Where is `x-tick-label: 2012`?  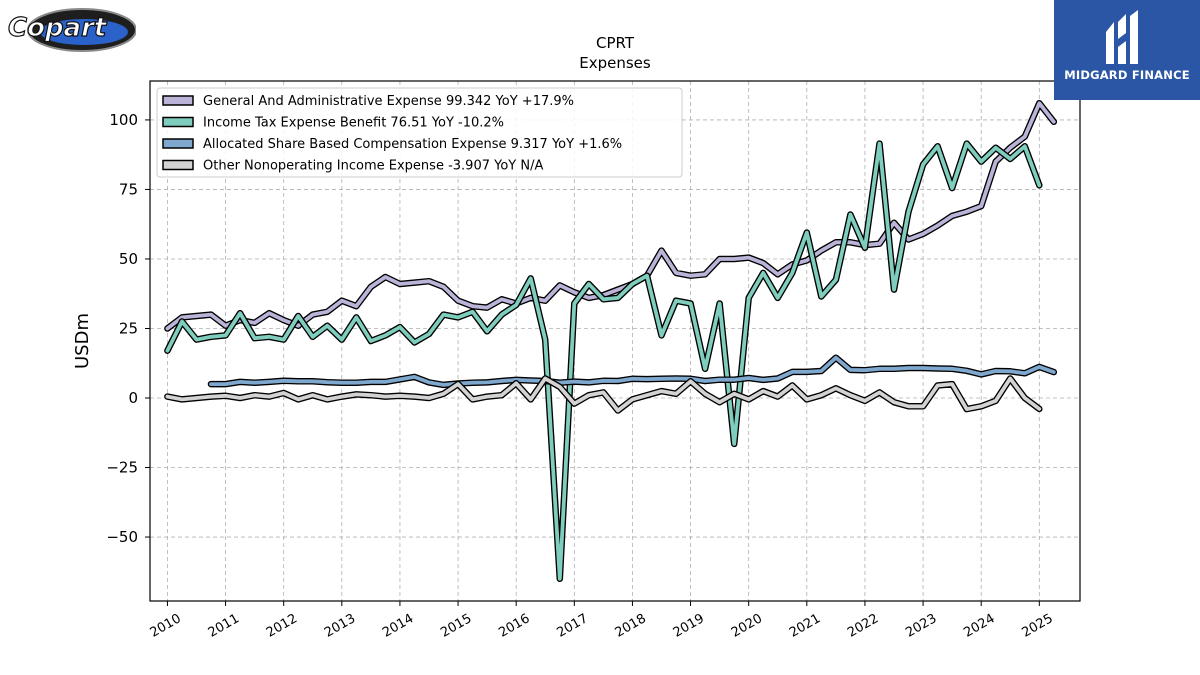 x-tick-label: 2012 is located at coordinates (282, 626).